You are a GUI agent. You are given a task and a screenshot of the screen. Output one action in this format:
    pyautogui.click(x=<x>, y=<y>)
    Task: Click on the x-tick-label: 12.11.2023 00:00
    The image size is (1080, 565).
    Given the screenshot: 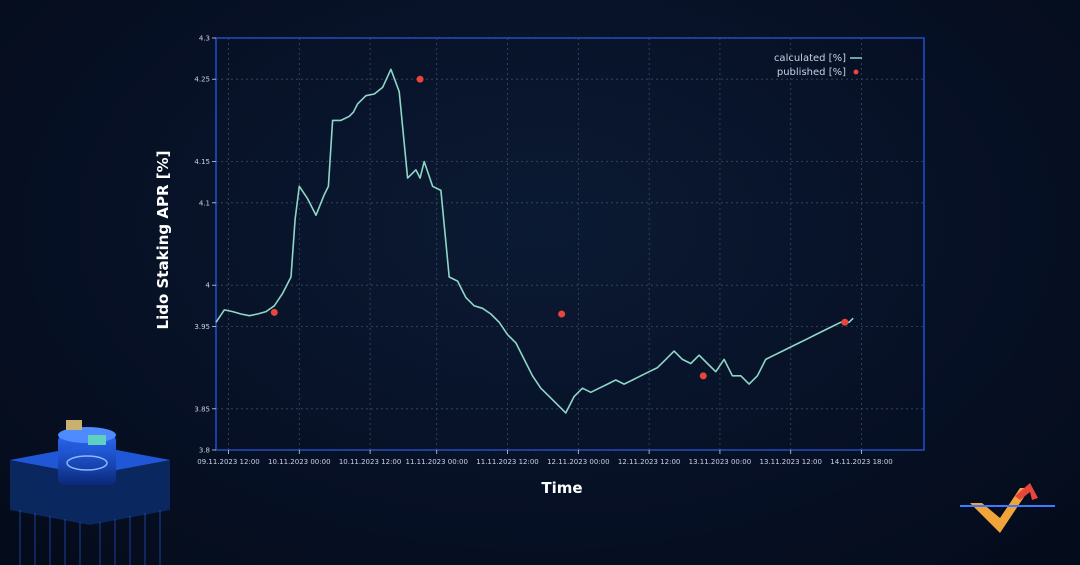 What is the action you would take?
    pyautogui.click(x=578, y=462)
    